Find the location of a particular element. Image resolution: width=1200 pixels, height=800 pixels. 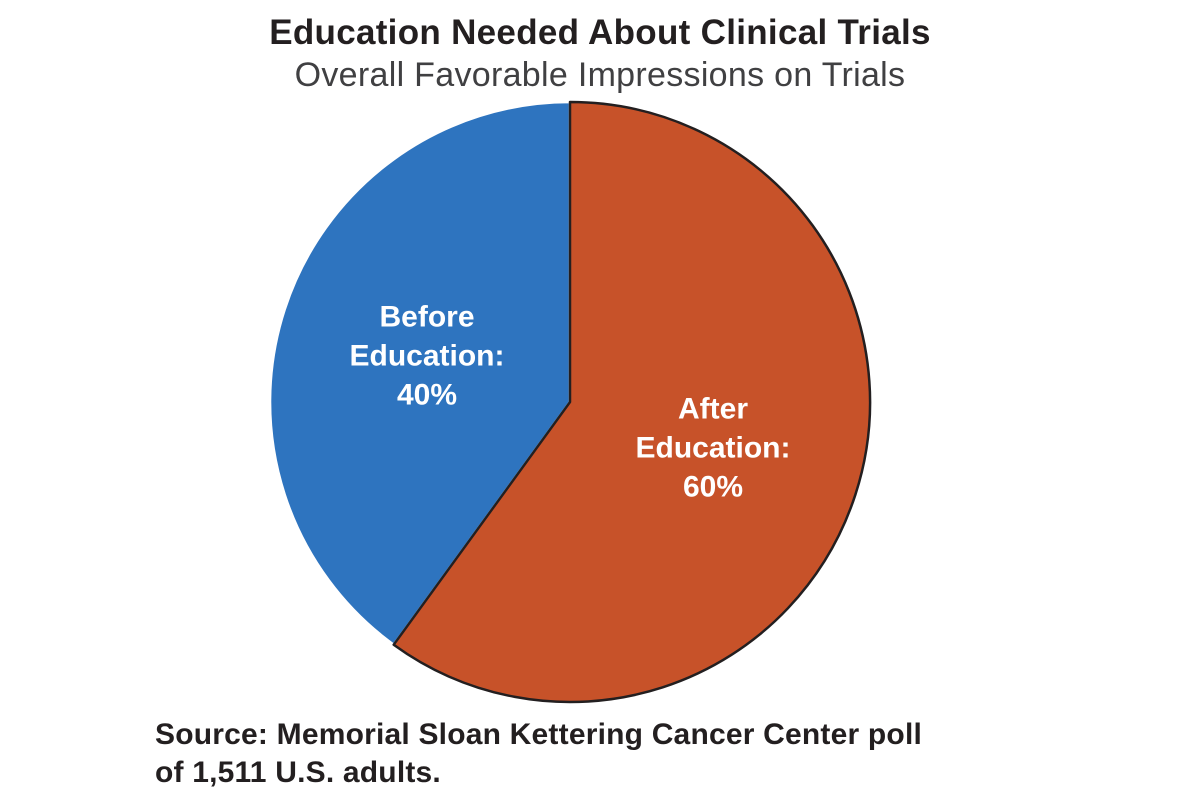

slice-label-after-education: After Education: 60% is located at coordinates (713, 448).